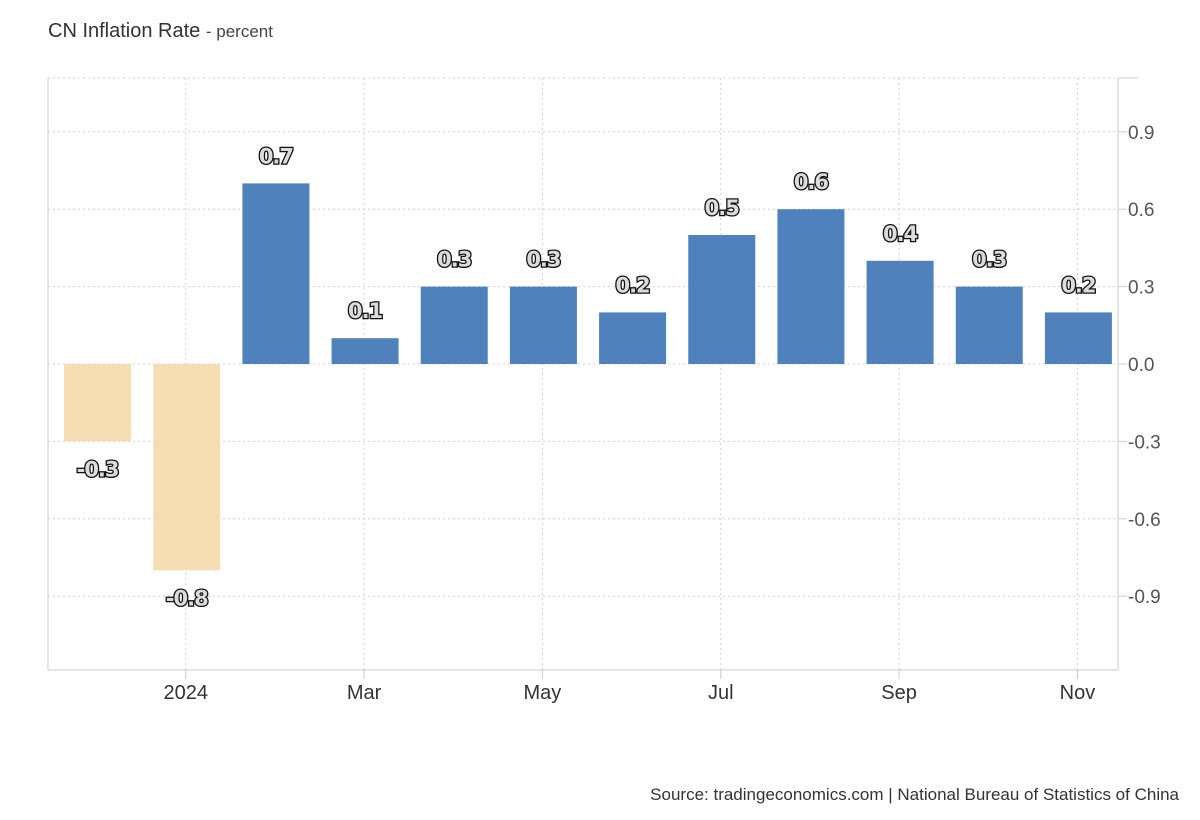 The width and height of the screenshot is (1200, 820). I want to click on data-label-2024-06: 0.2, so click(632, 285).